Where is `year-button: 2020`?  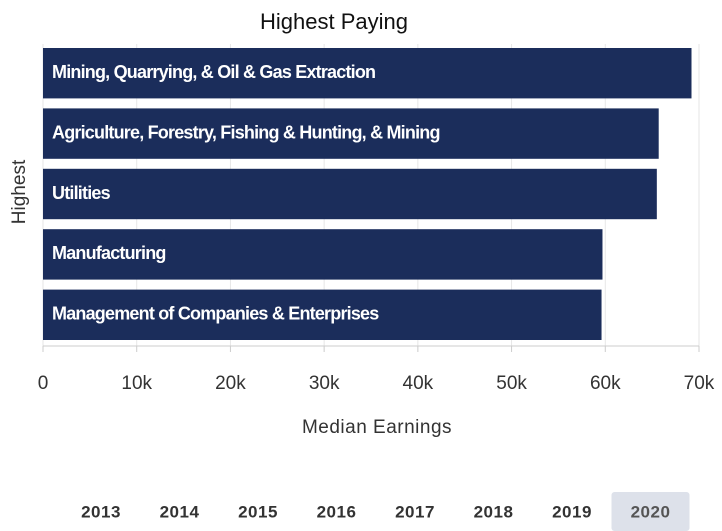
year-button: 2020 is located at coordinates (651, 511).